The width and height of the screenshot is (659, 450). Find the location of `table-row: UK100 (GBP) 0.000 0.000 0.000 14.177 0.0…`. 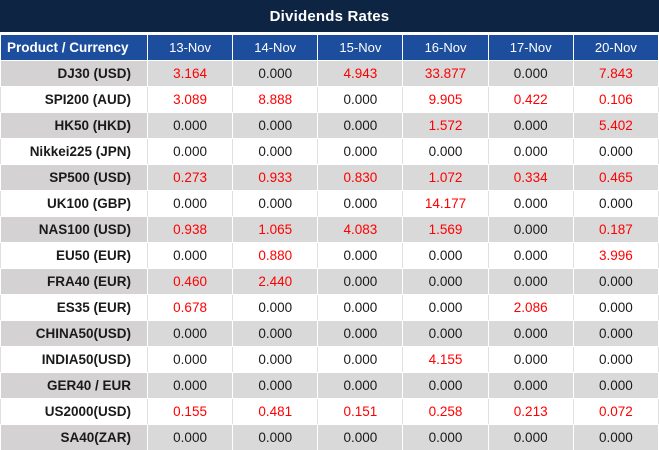

table-row: UK100 (GBP) 0.000 0.000 0.000 14.177 0.0… is located at coordinates (329, 203).